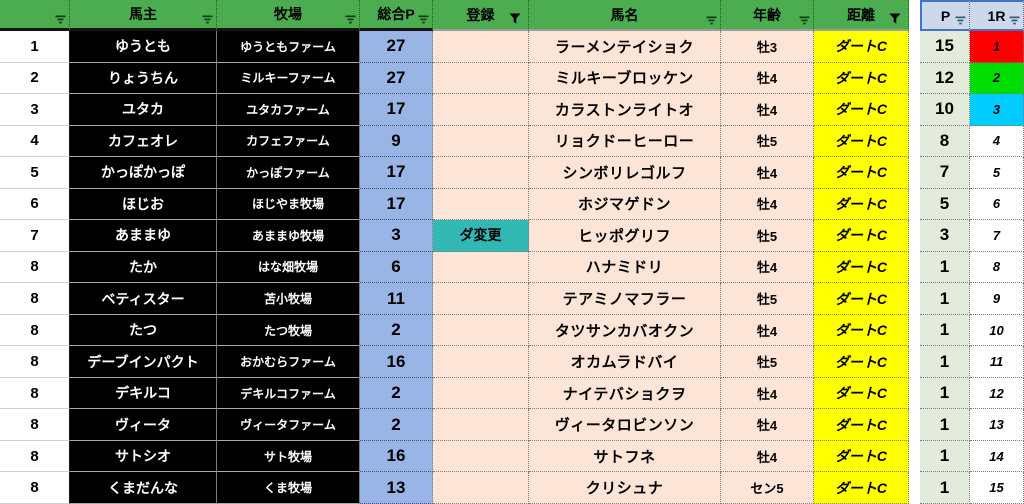  I want to click on column-header-r1: 1R, so click(997, 15).